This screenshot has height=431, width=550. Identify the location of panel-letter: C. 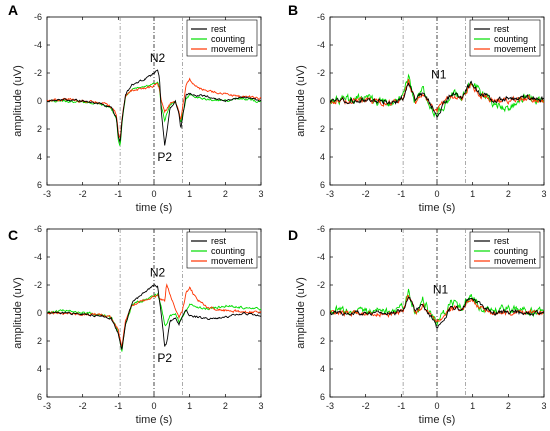
(13, 235).